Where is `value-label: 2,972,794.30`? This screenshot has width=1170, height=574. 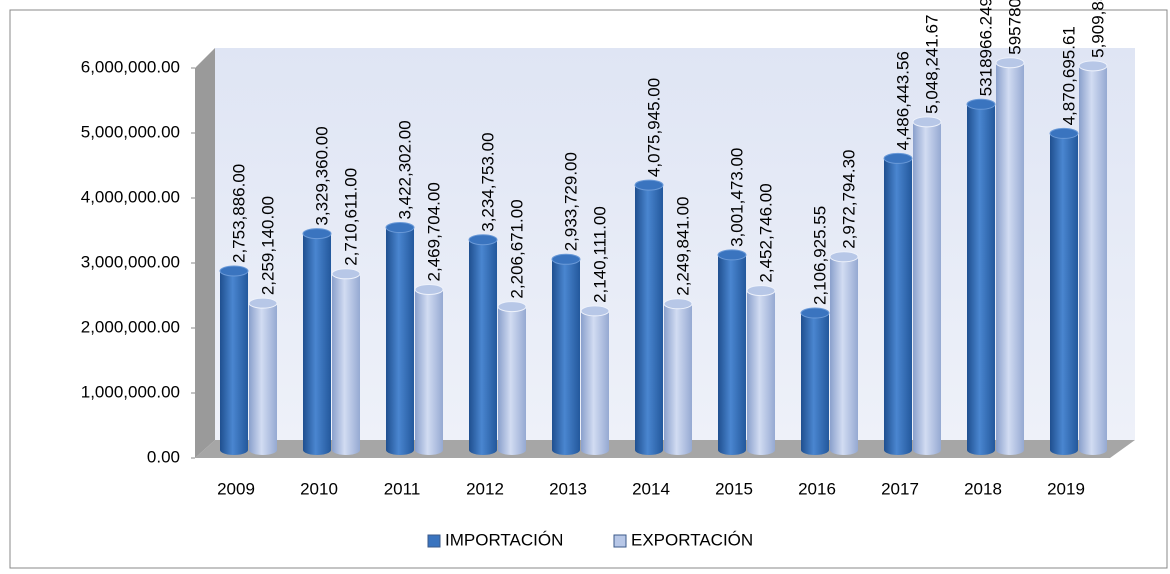
value-label: 2,972,794.30 is located at coordinates (848, 199).